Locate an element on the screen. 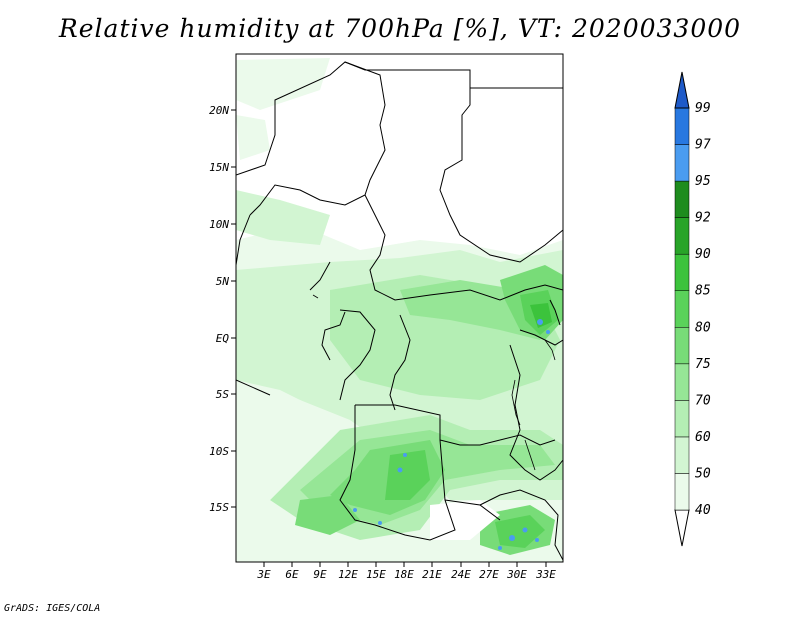 This screenshot has height=618, width=800. lat-tick: 10S is located at coordinates (222, 451).